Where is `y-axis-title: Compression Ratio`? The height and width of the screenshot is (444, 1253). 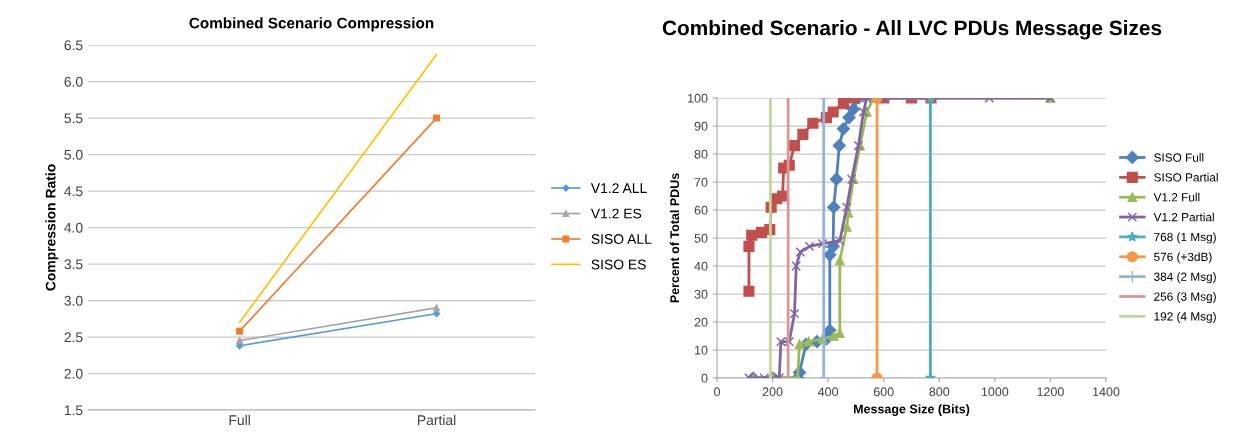 y-axis-title: Compression Ratio is located at coordinates (52, 227).